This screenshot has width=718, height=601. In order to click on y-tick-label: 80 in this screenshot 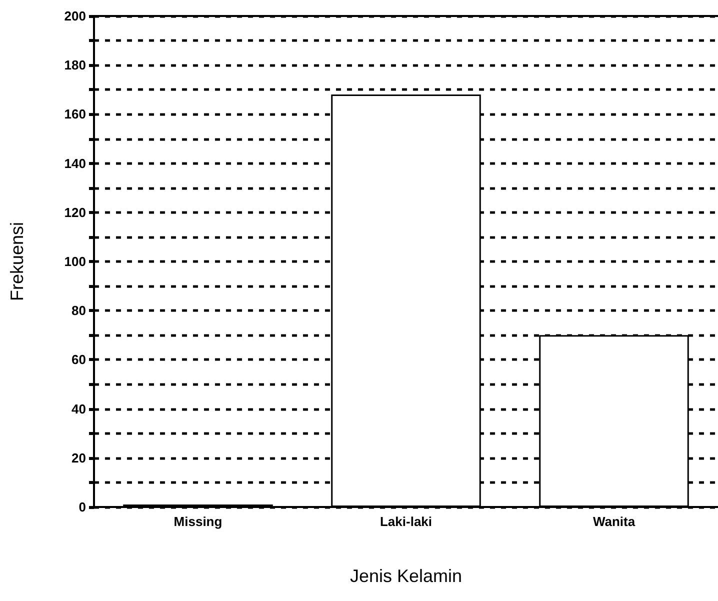, I will do `click(79, 310)`.